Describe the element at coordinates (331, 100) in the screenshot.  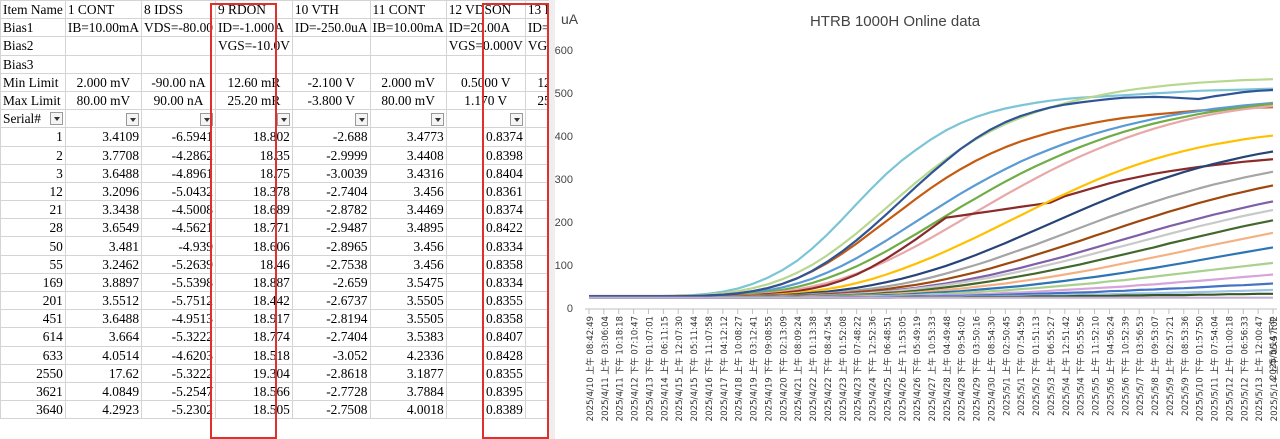
I see `max-limit-row-cell: -3.800 V` at that location.